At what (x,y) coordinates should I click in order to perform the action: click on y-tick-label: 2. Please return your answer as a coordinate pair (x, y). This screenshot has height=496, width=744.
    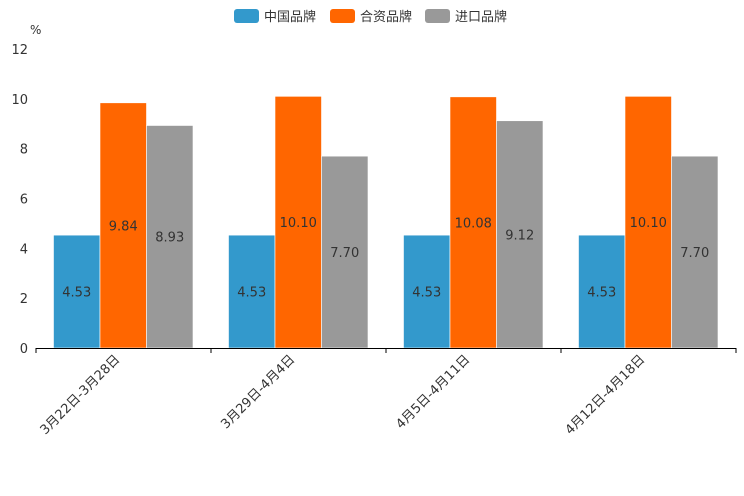
    Looking at the image, I should click on (24, 299).